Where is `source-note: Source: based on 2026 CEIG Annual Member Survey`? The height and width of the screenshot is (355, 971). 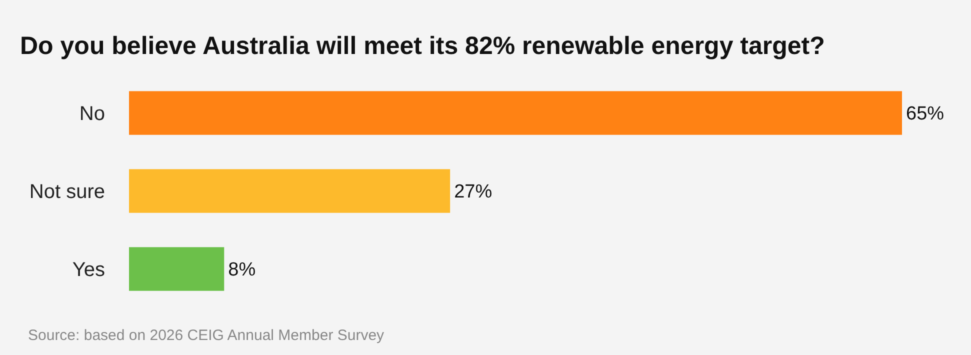
source-note: Source: based on 2026 CEIG Annual Member Survey is located at coordinates (206, 335).